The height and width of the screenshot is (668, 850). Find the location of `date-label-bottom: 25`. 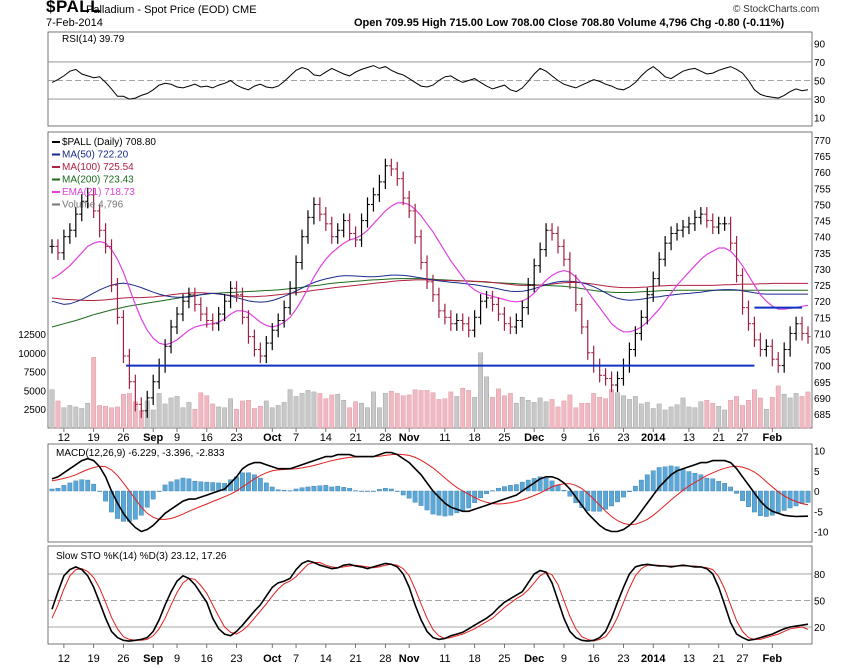

date-label-bottom: 25 is located at coordinates (504, 659).